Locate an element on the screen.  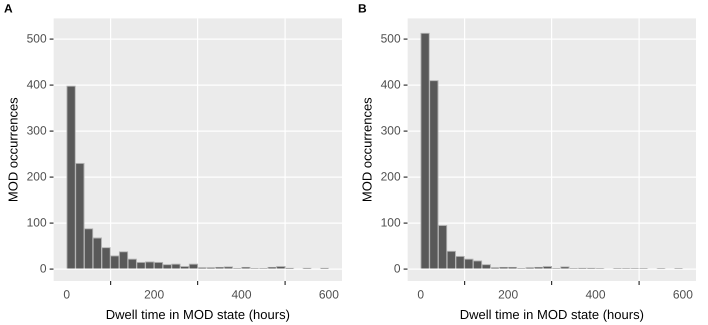
chart-title: A is located at coordinates (8, 9).